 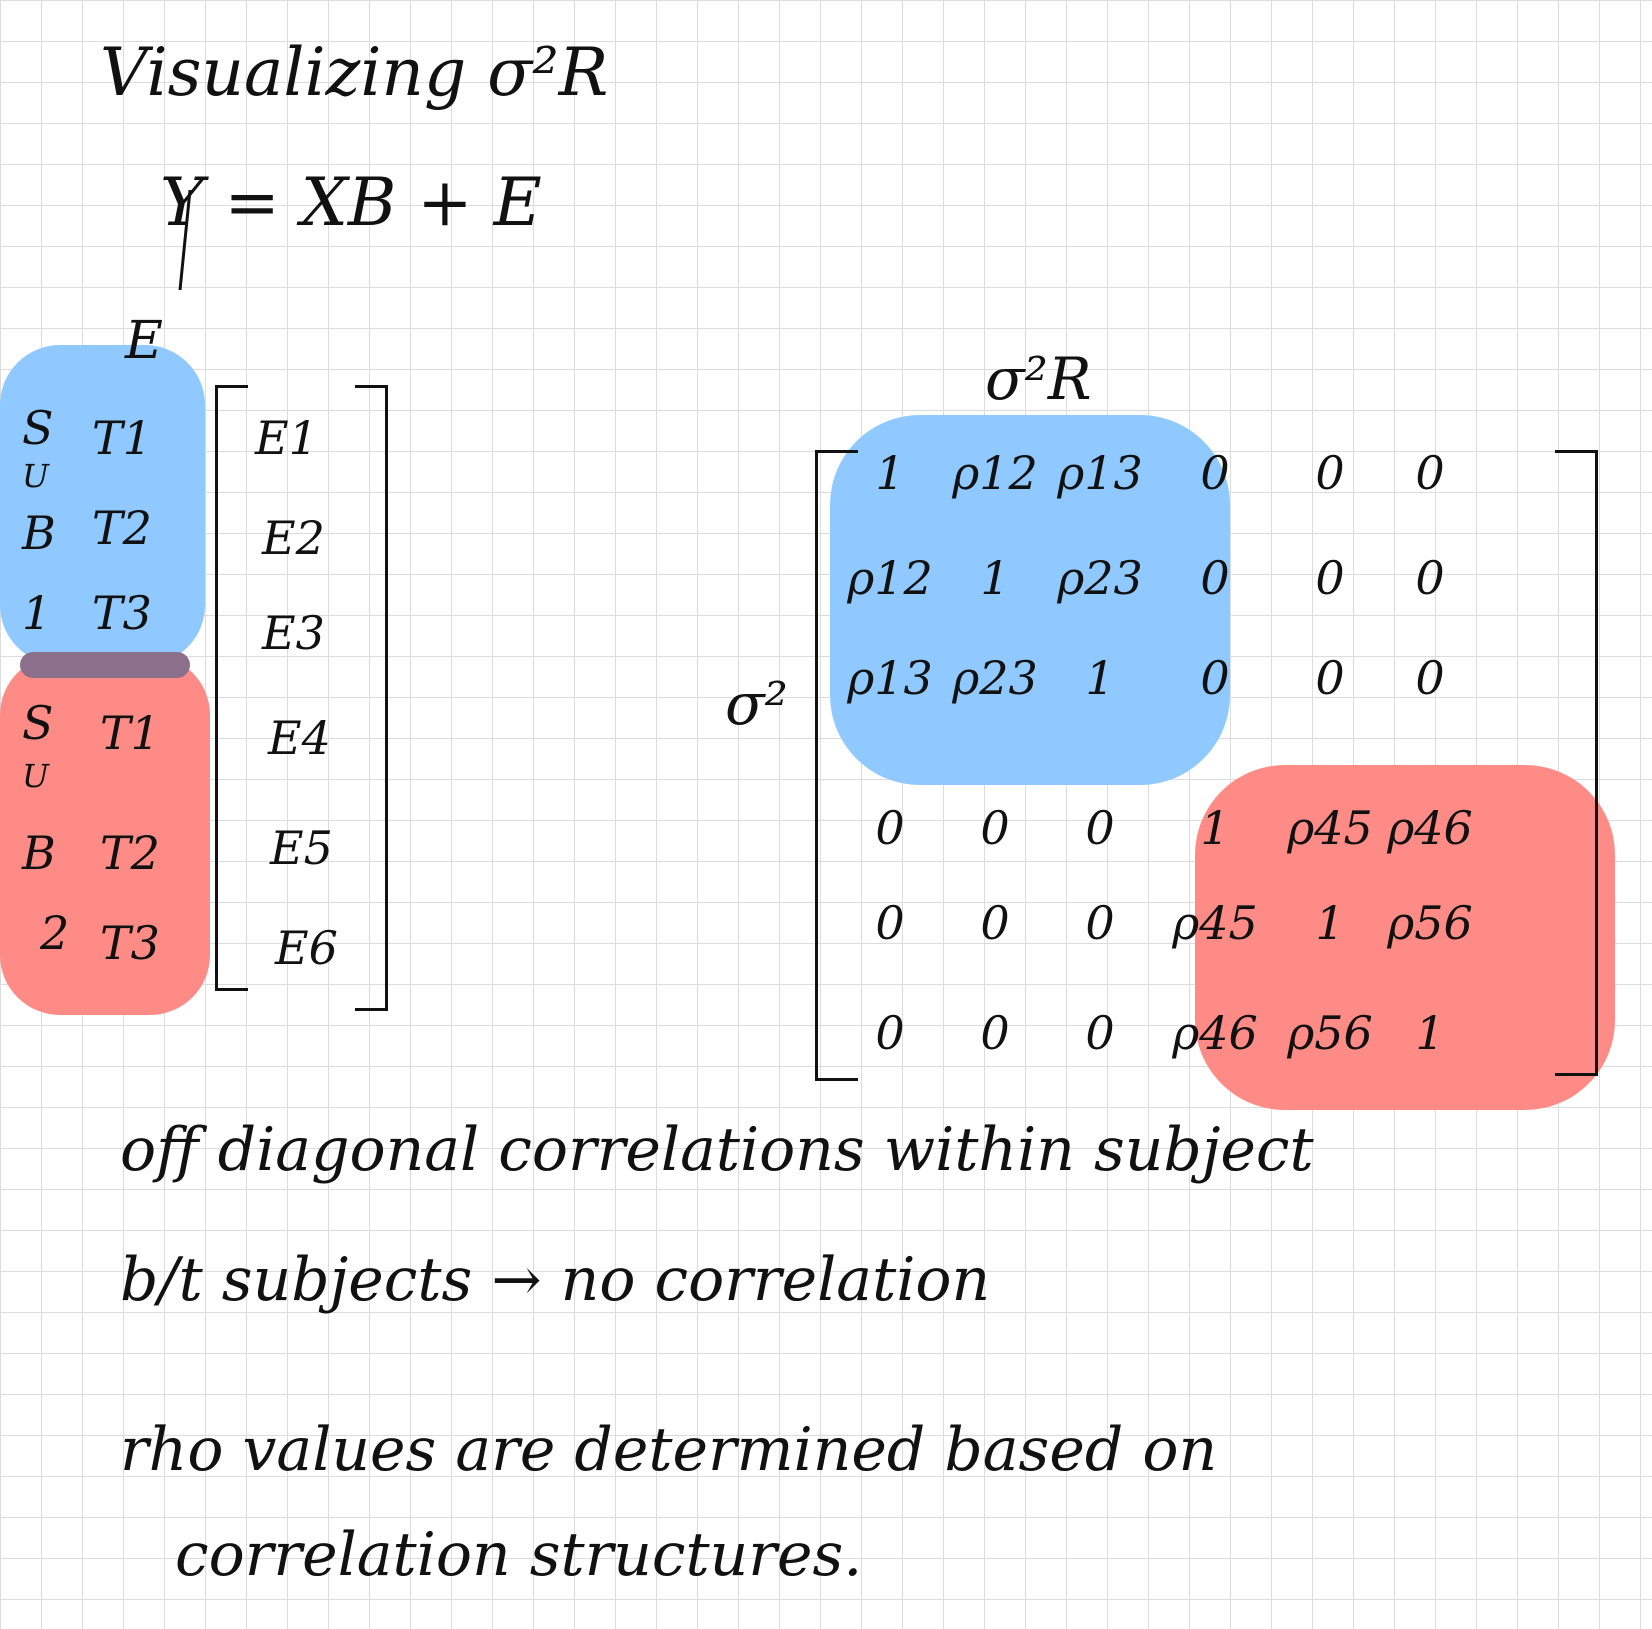 What do you see at coordinates (717, 1150) in the screenshot?
I see `note-line-1: off diagonal correlations within subject` at bounding box center [717, 1150].